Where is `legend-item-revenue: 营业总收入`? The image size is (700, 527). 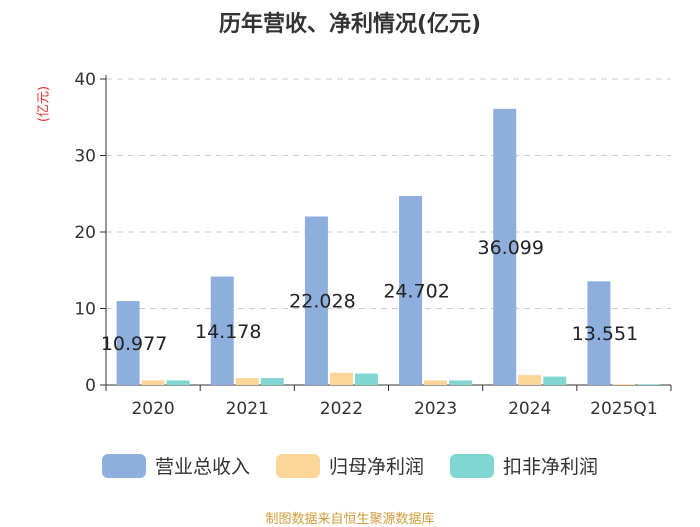 legend-item-revenue: 营业总收入 is located at coordinates (175, 465).